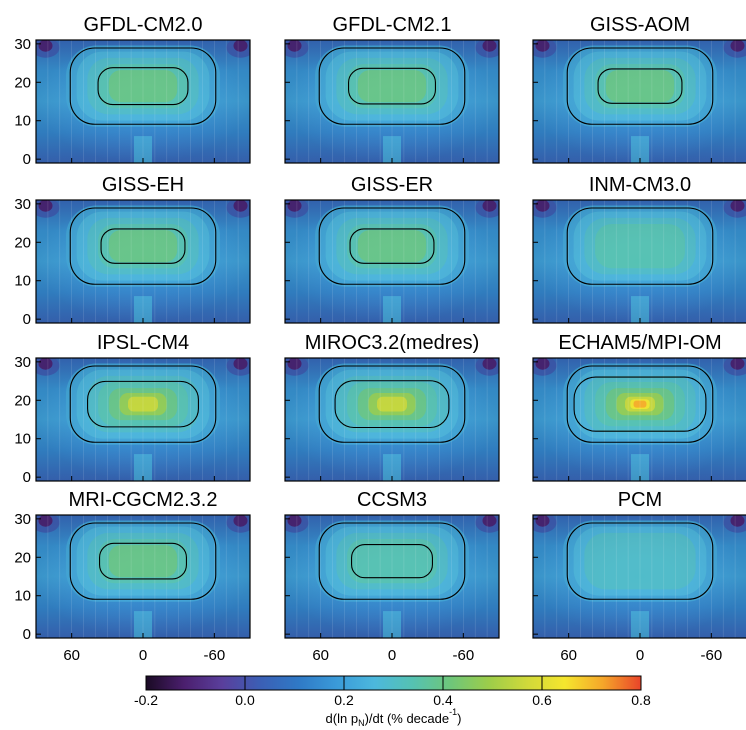 The width and height of the screenshot is (746, 730). Describe the element at coordinates (392, 25) in the screenshot. I see `panel-title: GFDL-CM2.1` at that location.